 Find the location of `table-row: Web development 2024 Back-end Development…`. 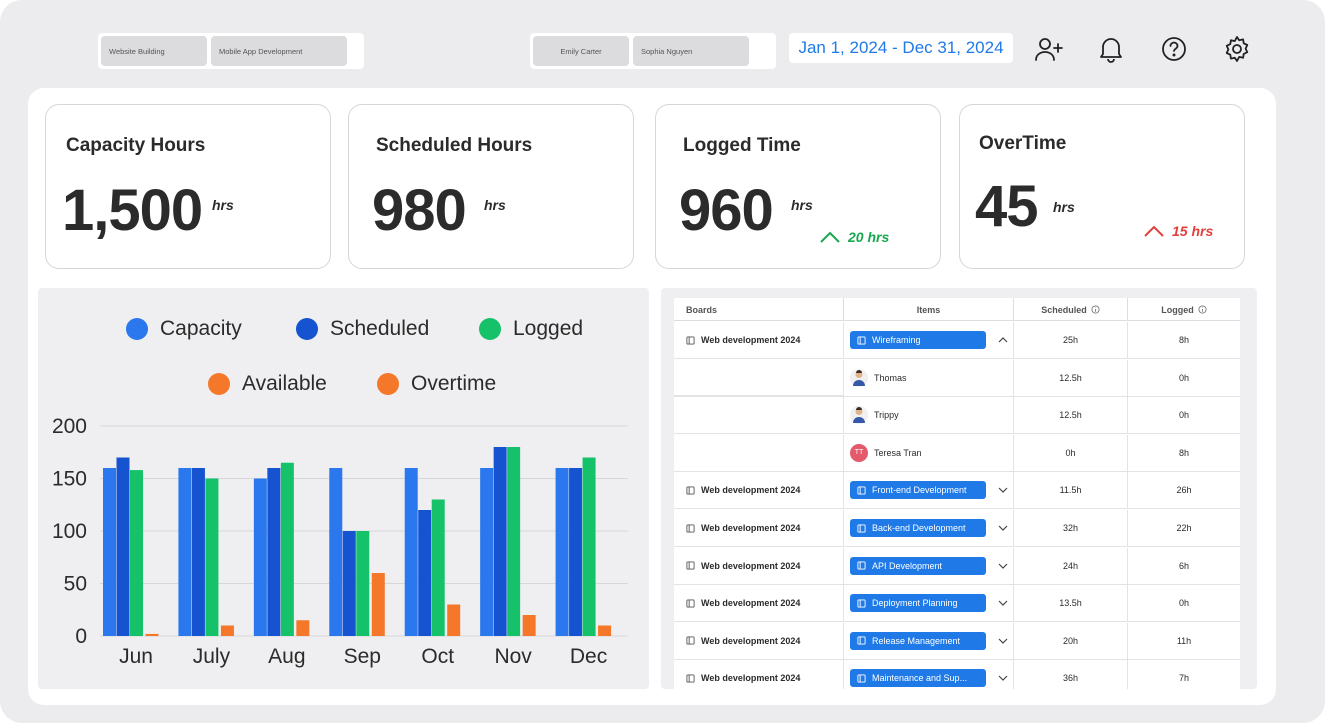

table-row: Web development 2024 Back-end Development… is located at coordinates (957, 528).